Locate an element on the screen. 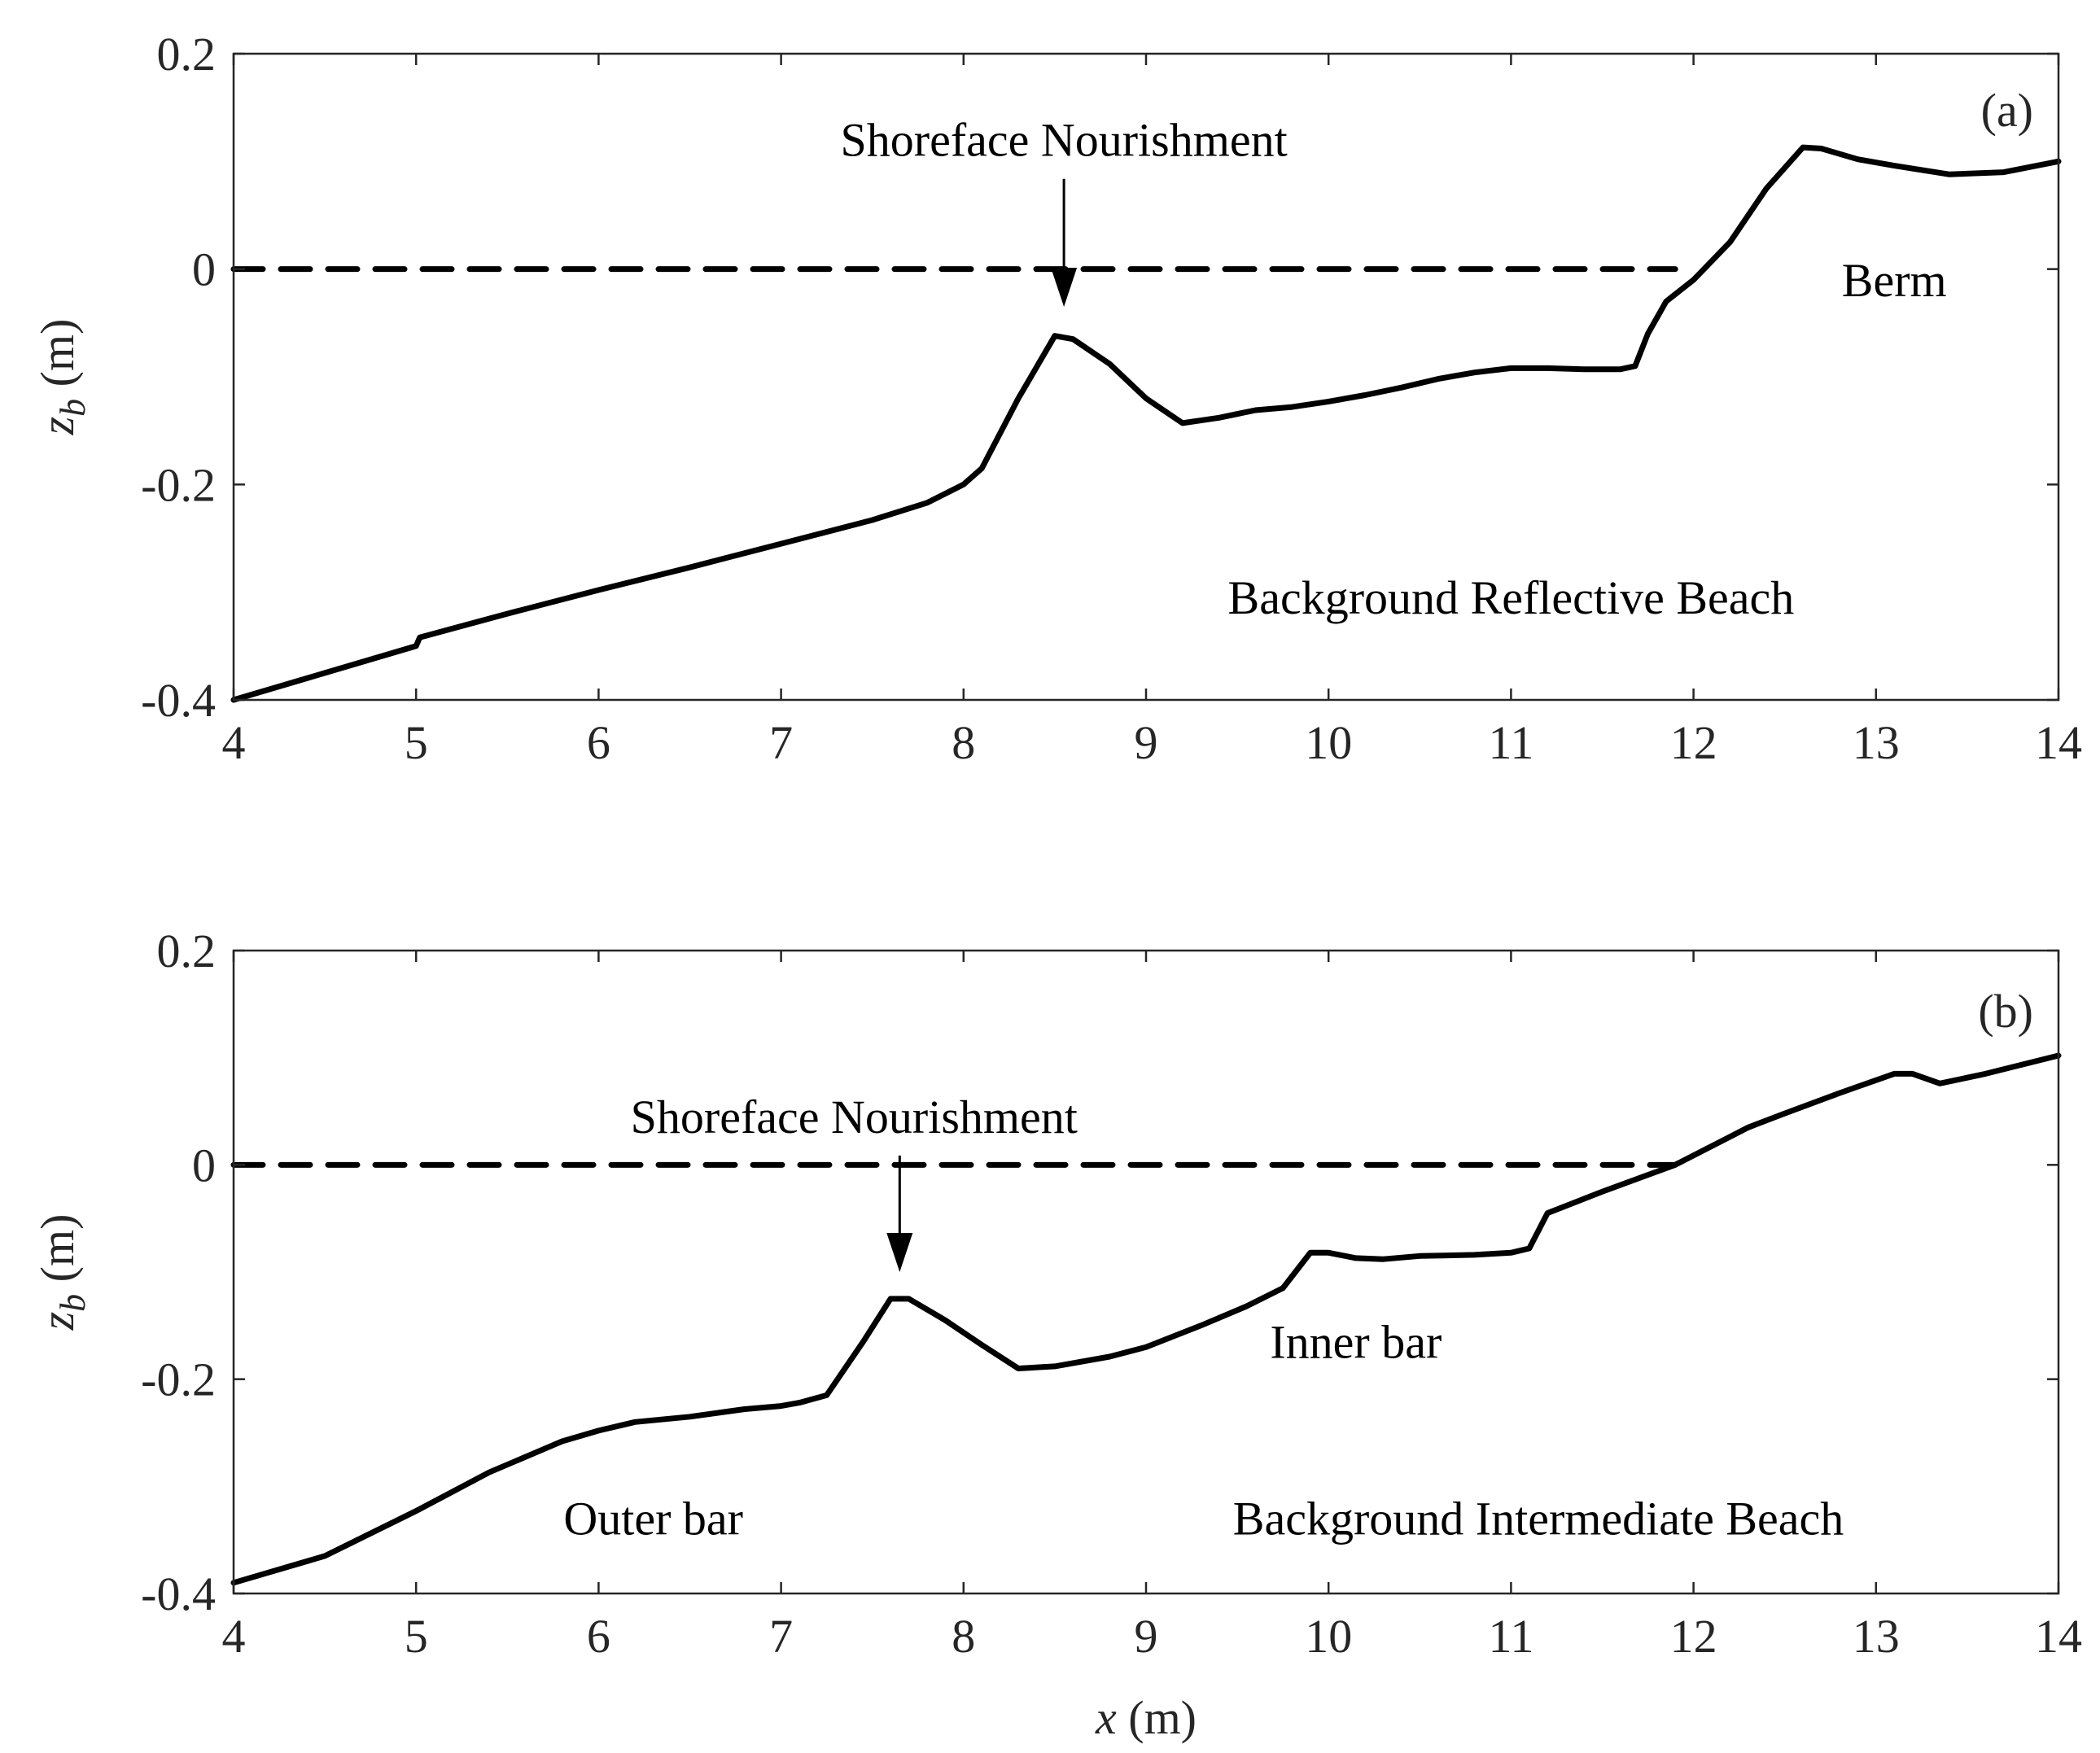 The height and width of the screenshot is (1753, 2100). panel-label: (a) is located at coordinates (2007, 110).